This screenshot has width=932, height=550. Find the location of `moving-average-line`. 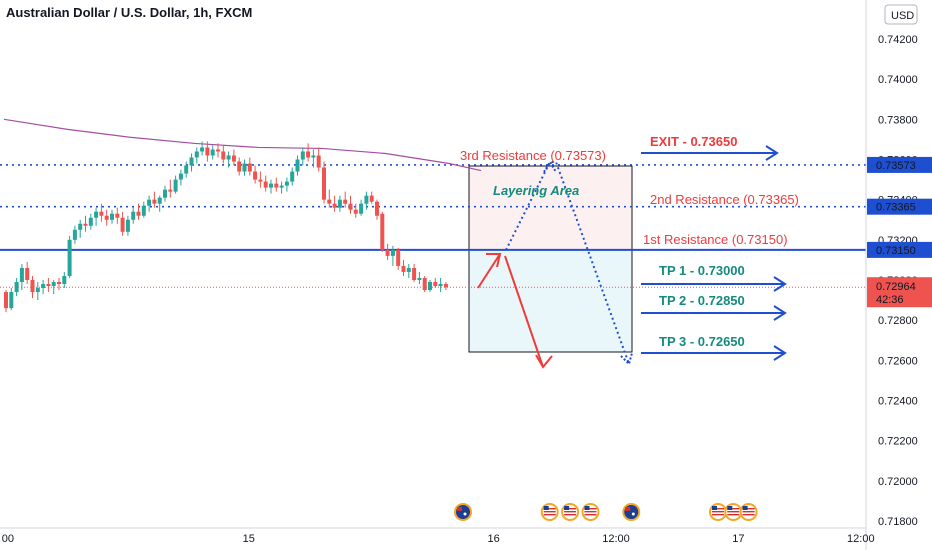

moving-average-line is located at coordinates (242, 145).